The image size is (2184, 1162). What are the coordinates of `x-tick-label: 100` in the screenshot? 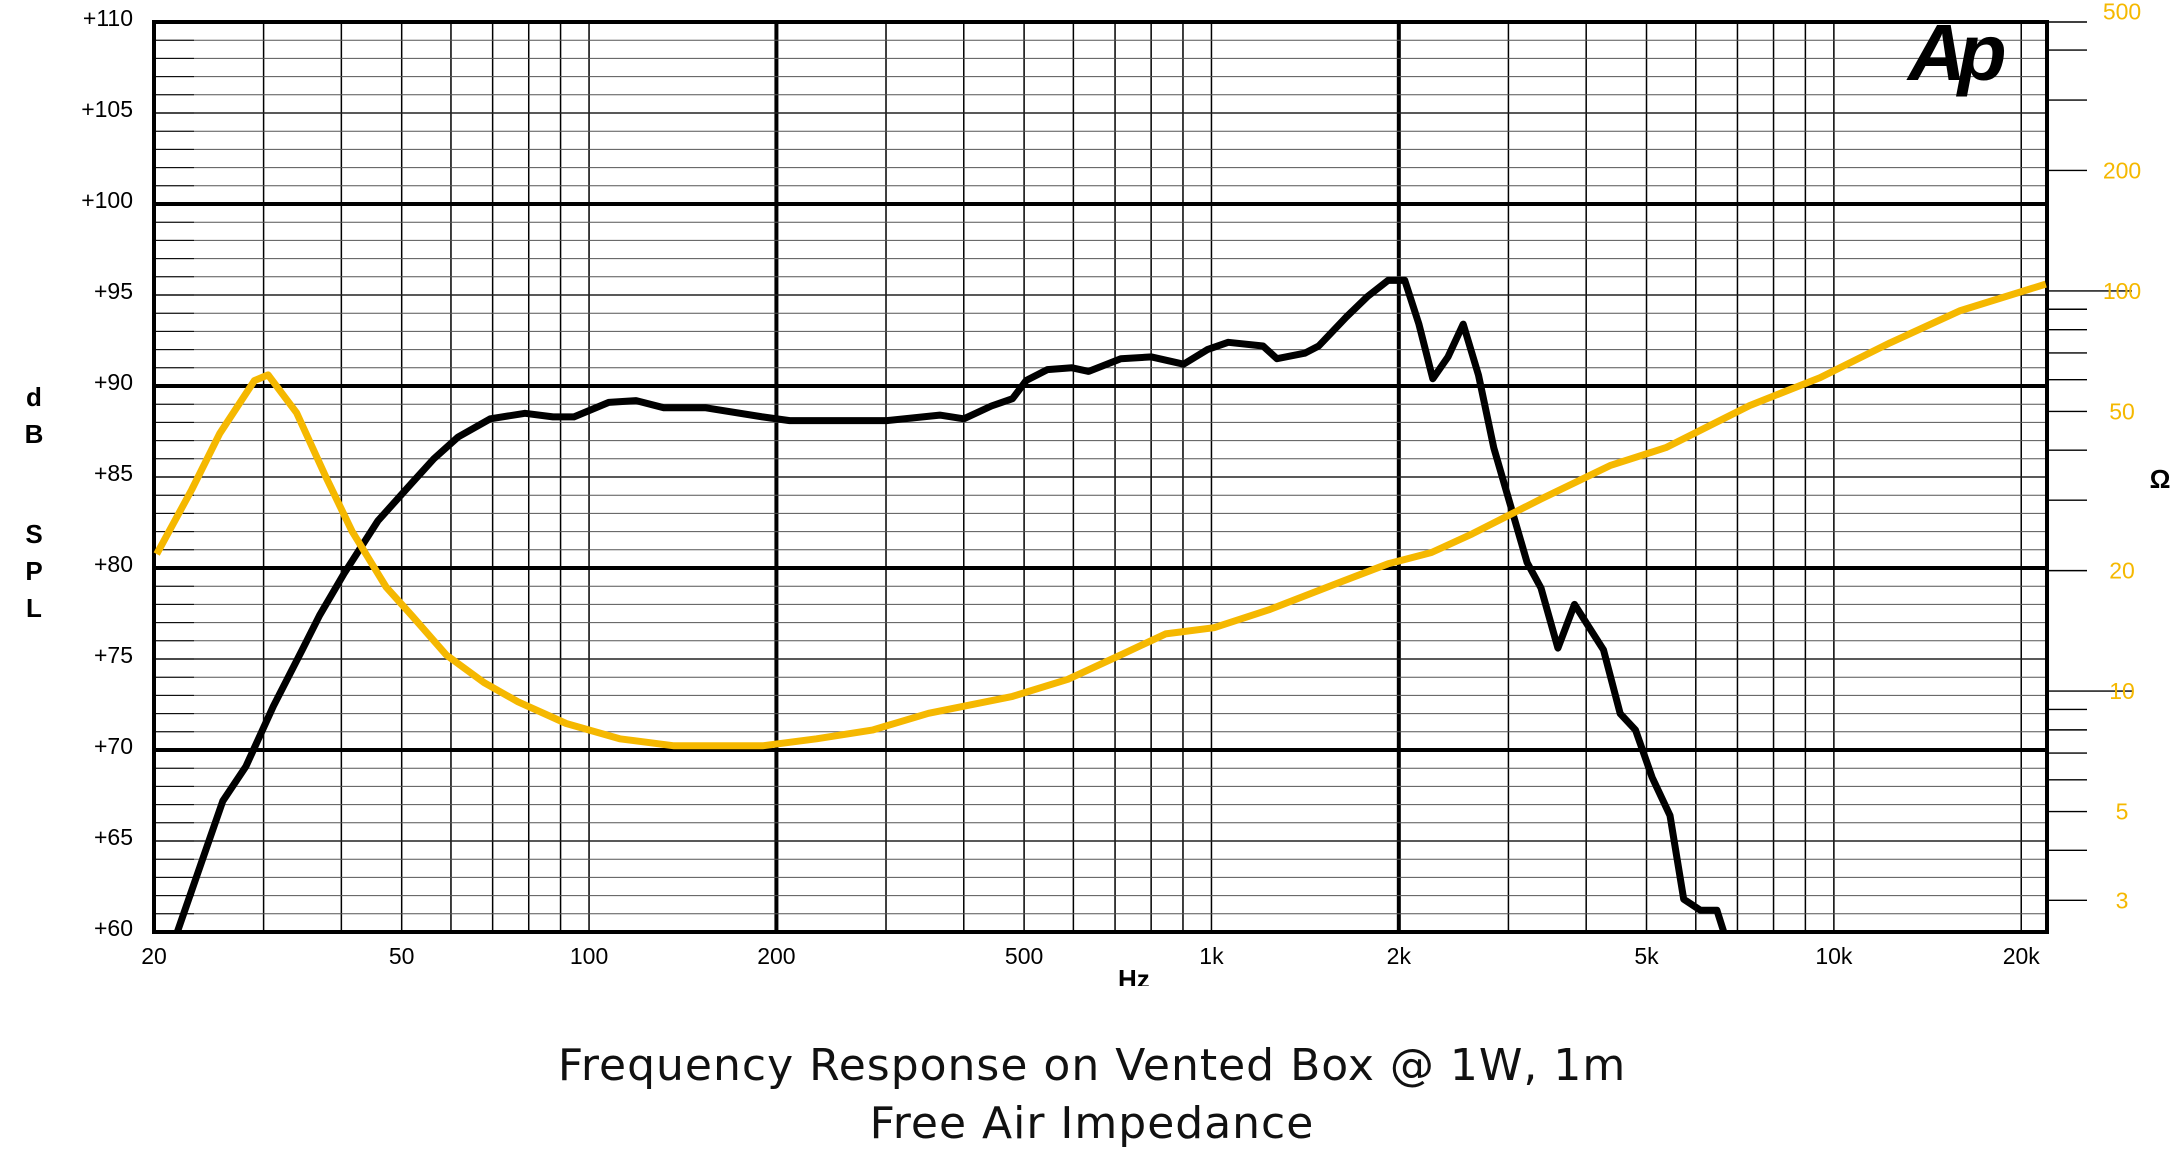 It's located at (589, 956).